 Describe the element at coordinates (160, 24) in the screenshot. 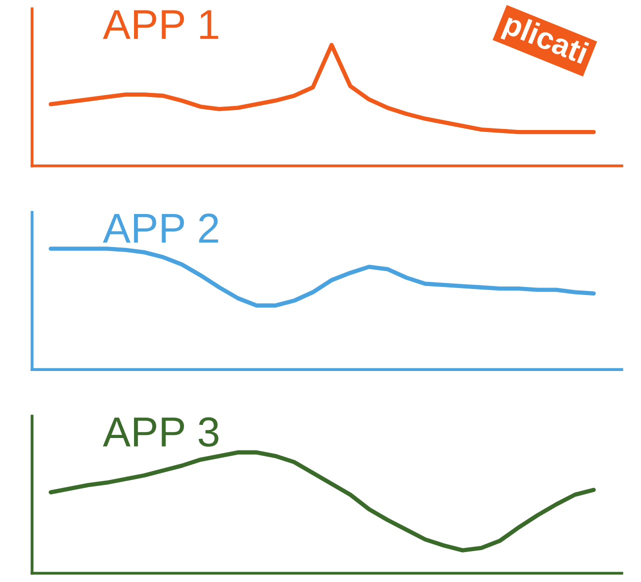

I see `chart-title: APP 1` at that location.